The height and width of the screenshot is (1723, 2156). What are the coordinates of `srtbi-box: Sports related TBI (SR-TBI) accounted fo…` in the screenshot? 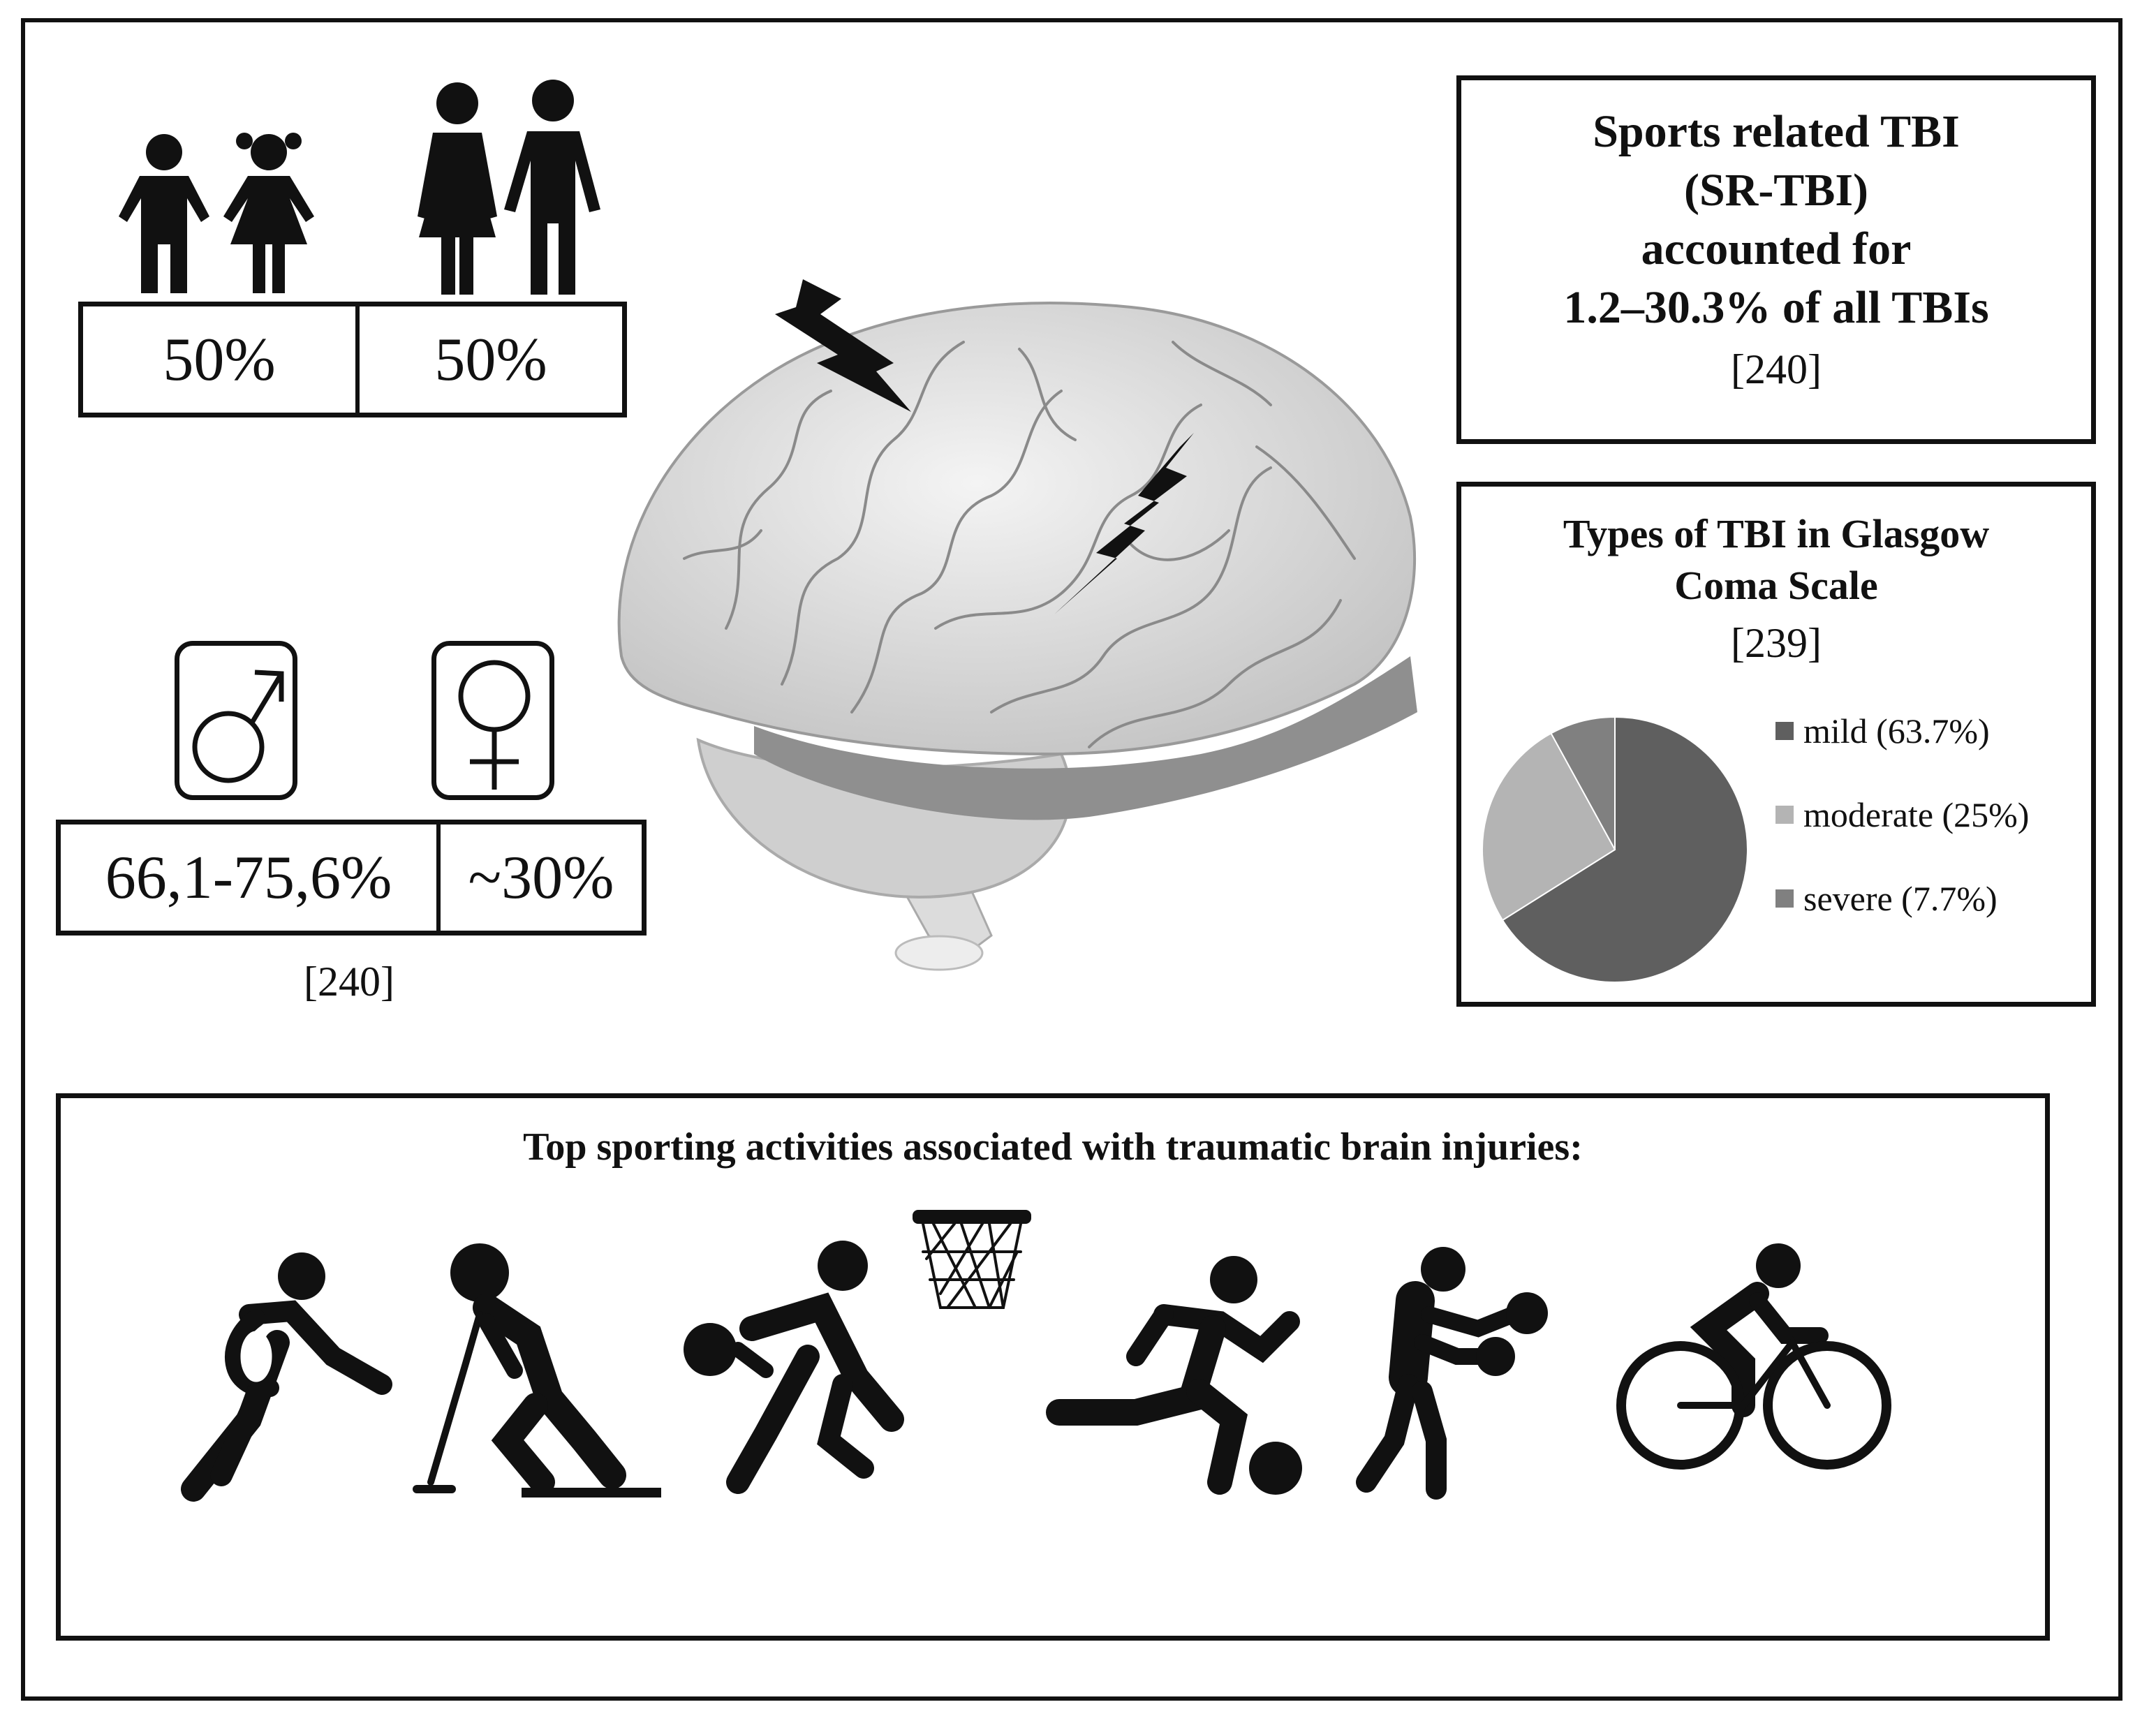 It's located at (1776, 259).